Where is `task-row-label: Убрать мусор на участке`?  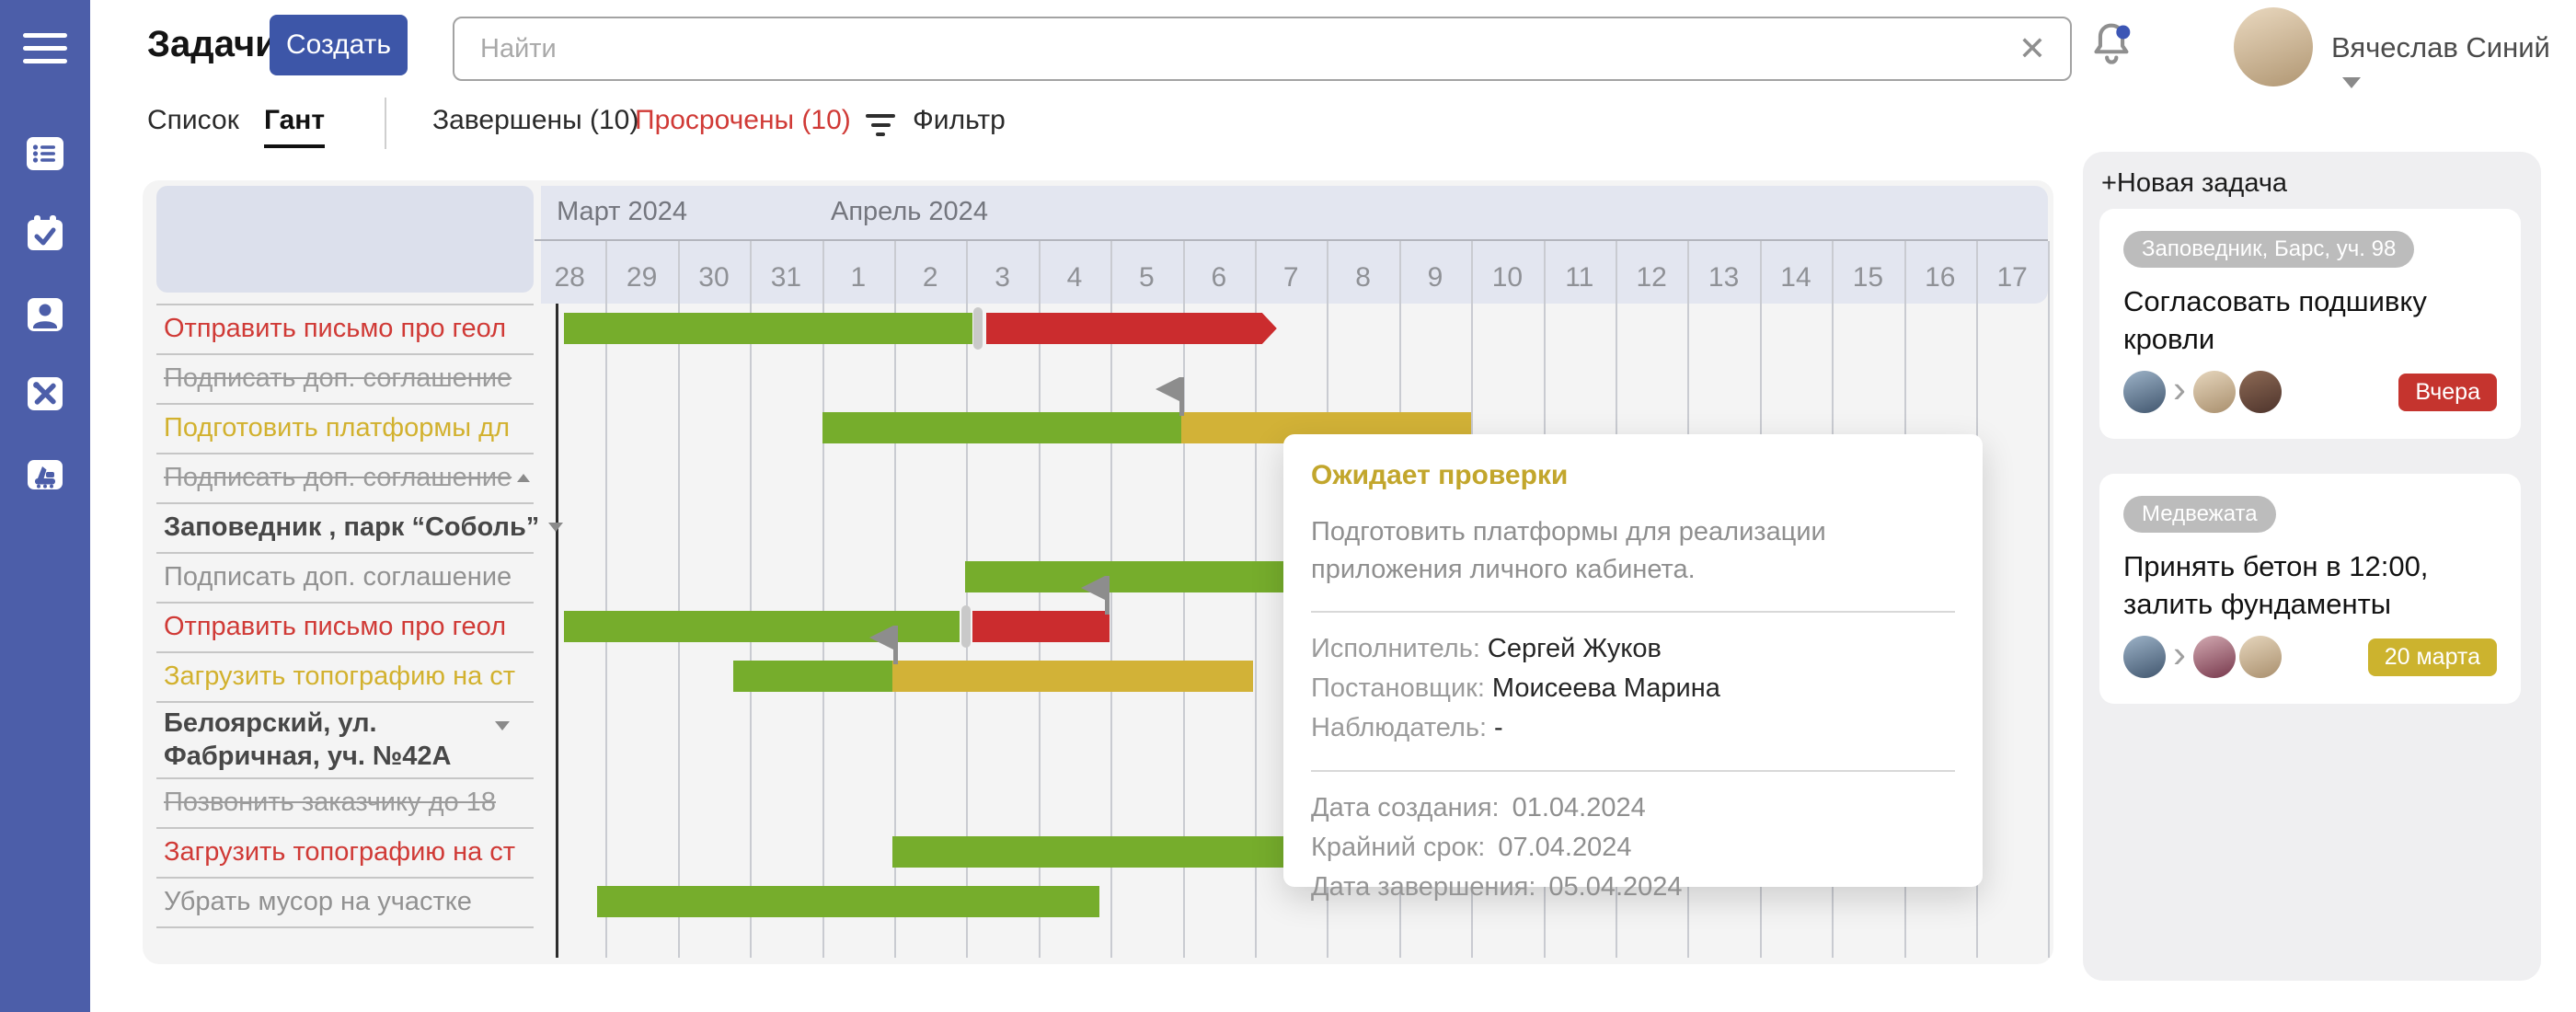
task-row-label: Убрать мусор на участке is located at coordinates (318, 901).